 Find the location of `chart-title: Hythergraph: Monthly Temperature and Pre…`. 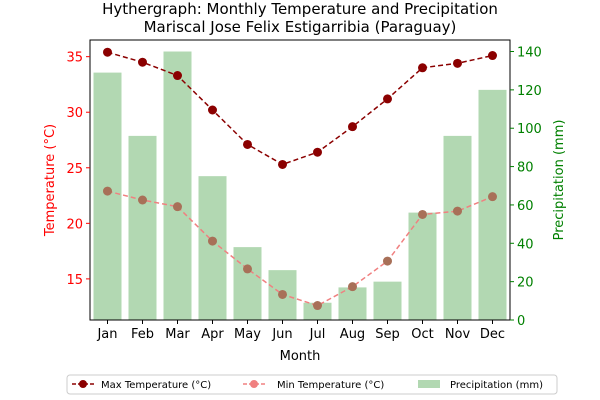

chart-title: Hythergraph: Monthly Temperature and Pre… is located at coordinates (300, 9).